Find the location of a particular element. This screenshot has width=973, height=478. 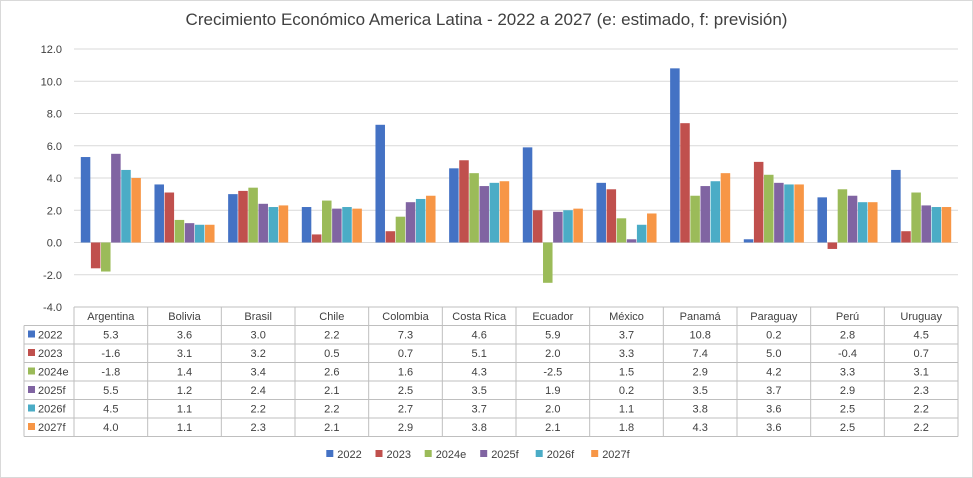

bar-2024e-Paraguay is located at coordinates (769, 208).